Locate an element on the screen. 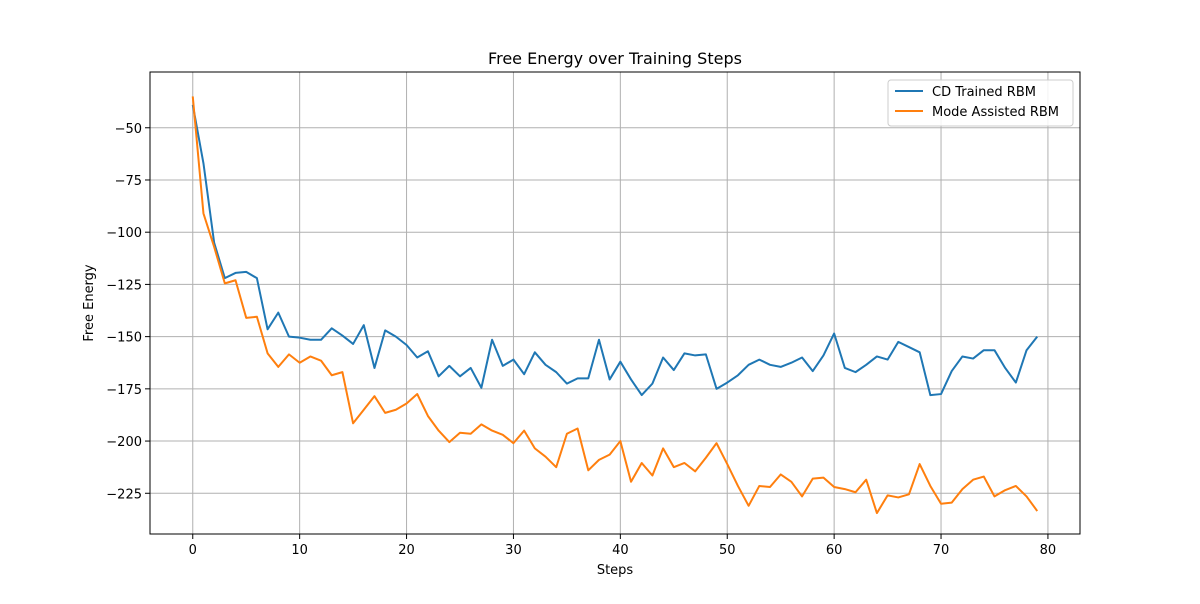  legend: CD Trained RBM Mode Assisted RBM is located at coordinates (980, 103).